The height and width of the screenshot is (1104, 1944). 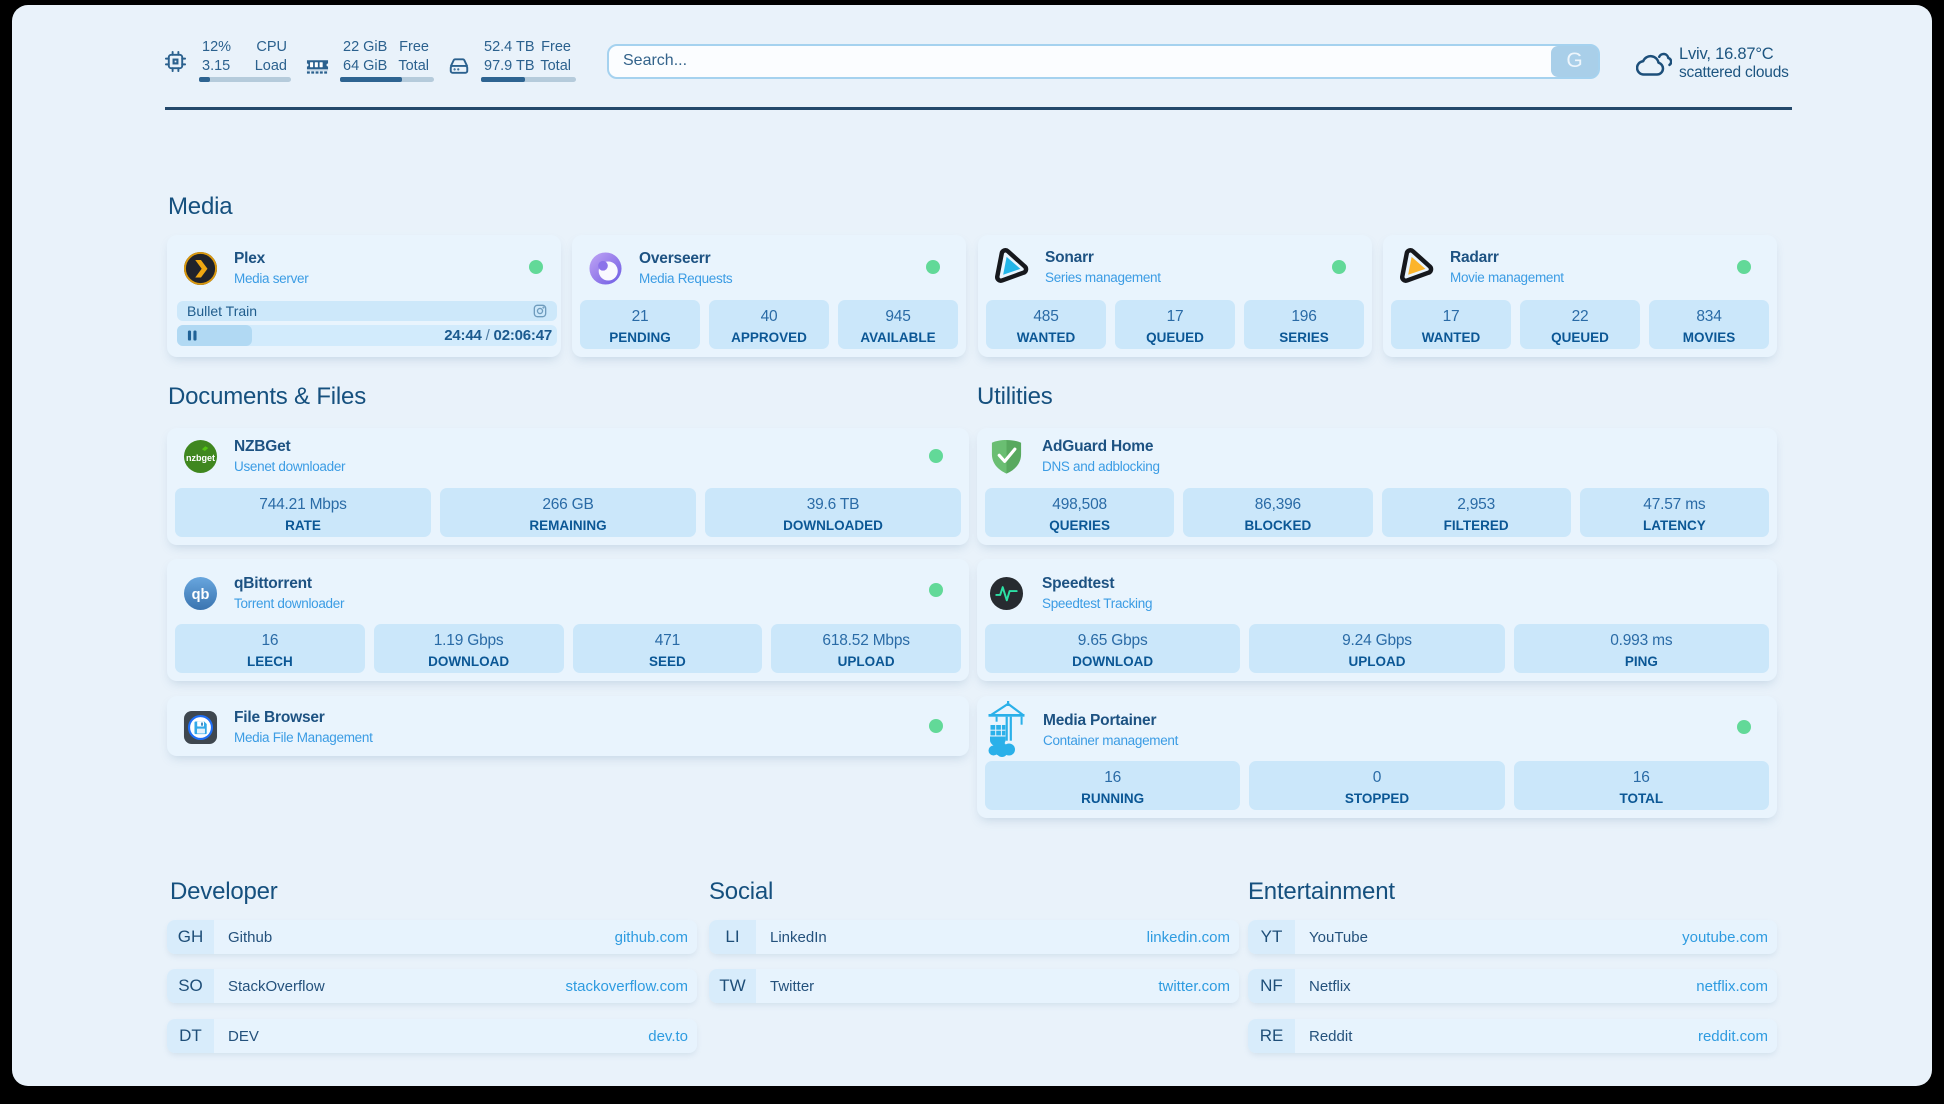 What do you see at coordinates (200, 458) in the screenshot?
I see `svg-text: nzbget` at bounding box center [200, 458].